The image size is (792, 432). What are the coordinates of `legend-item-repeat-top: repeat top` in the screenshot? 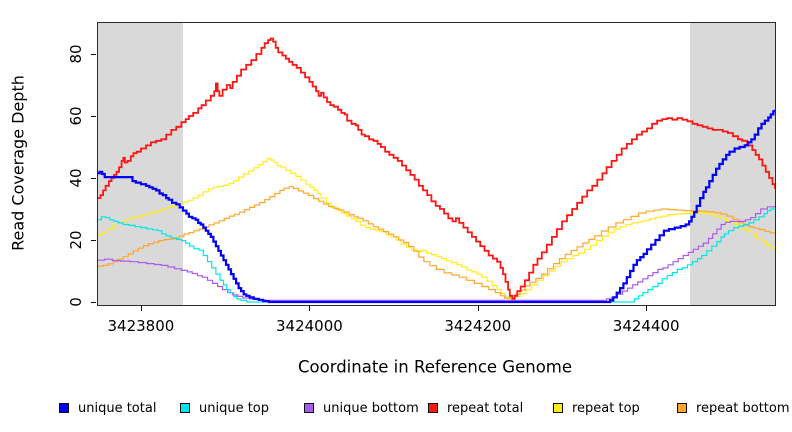 It's located at (596, 408).